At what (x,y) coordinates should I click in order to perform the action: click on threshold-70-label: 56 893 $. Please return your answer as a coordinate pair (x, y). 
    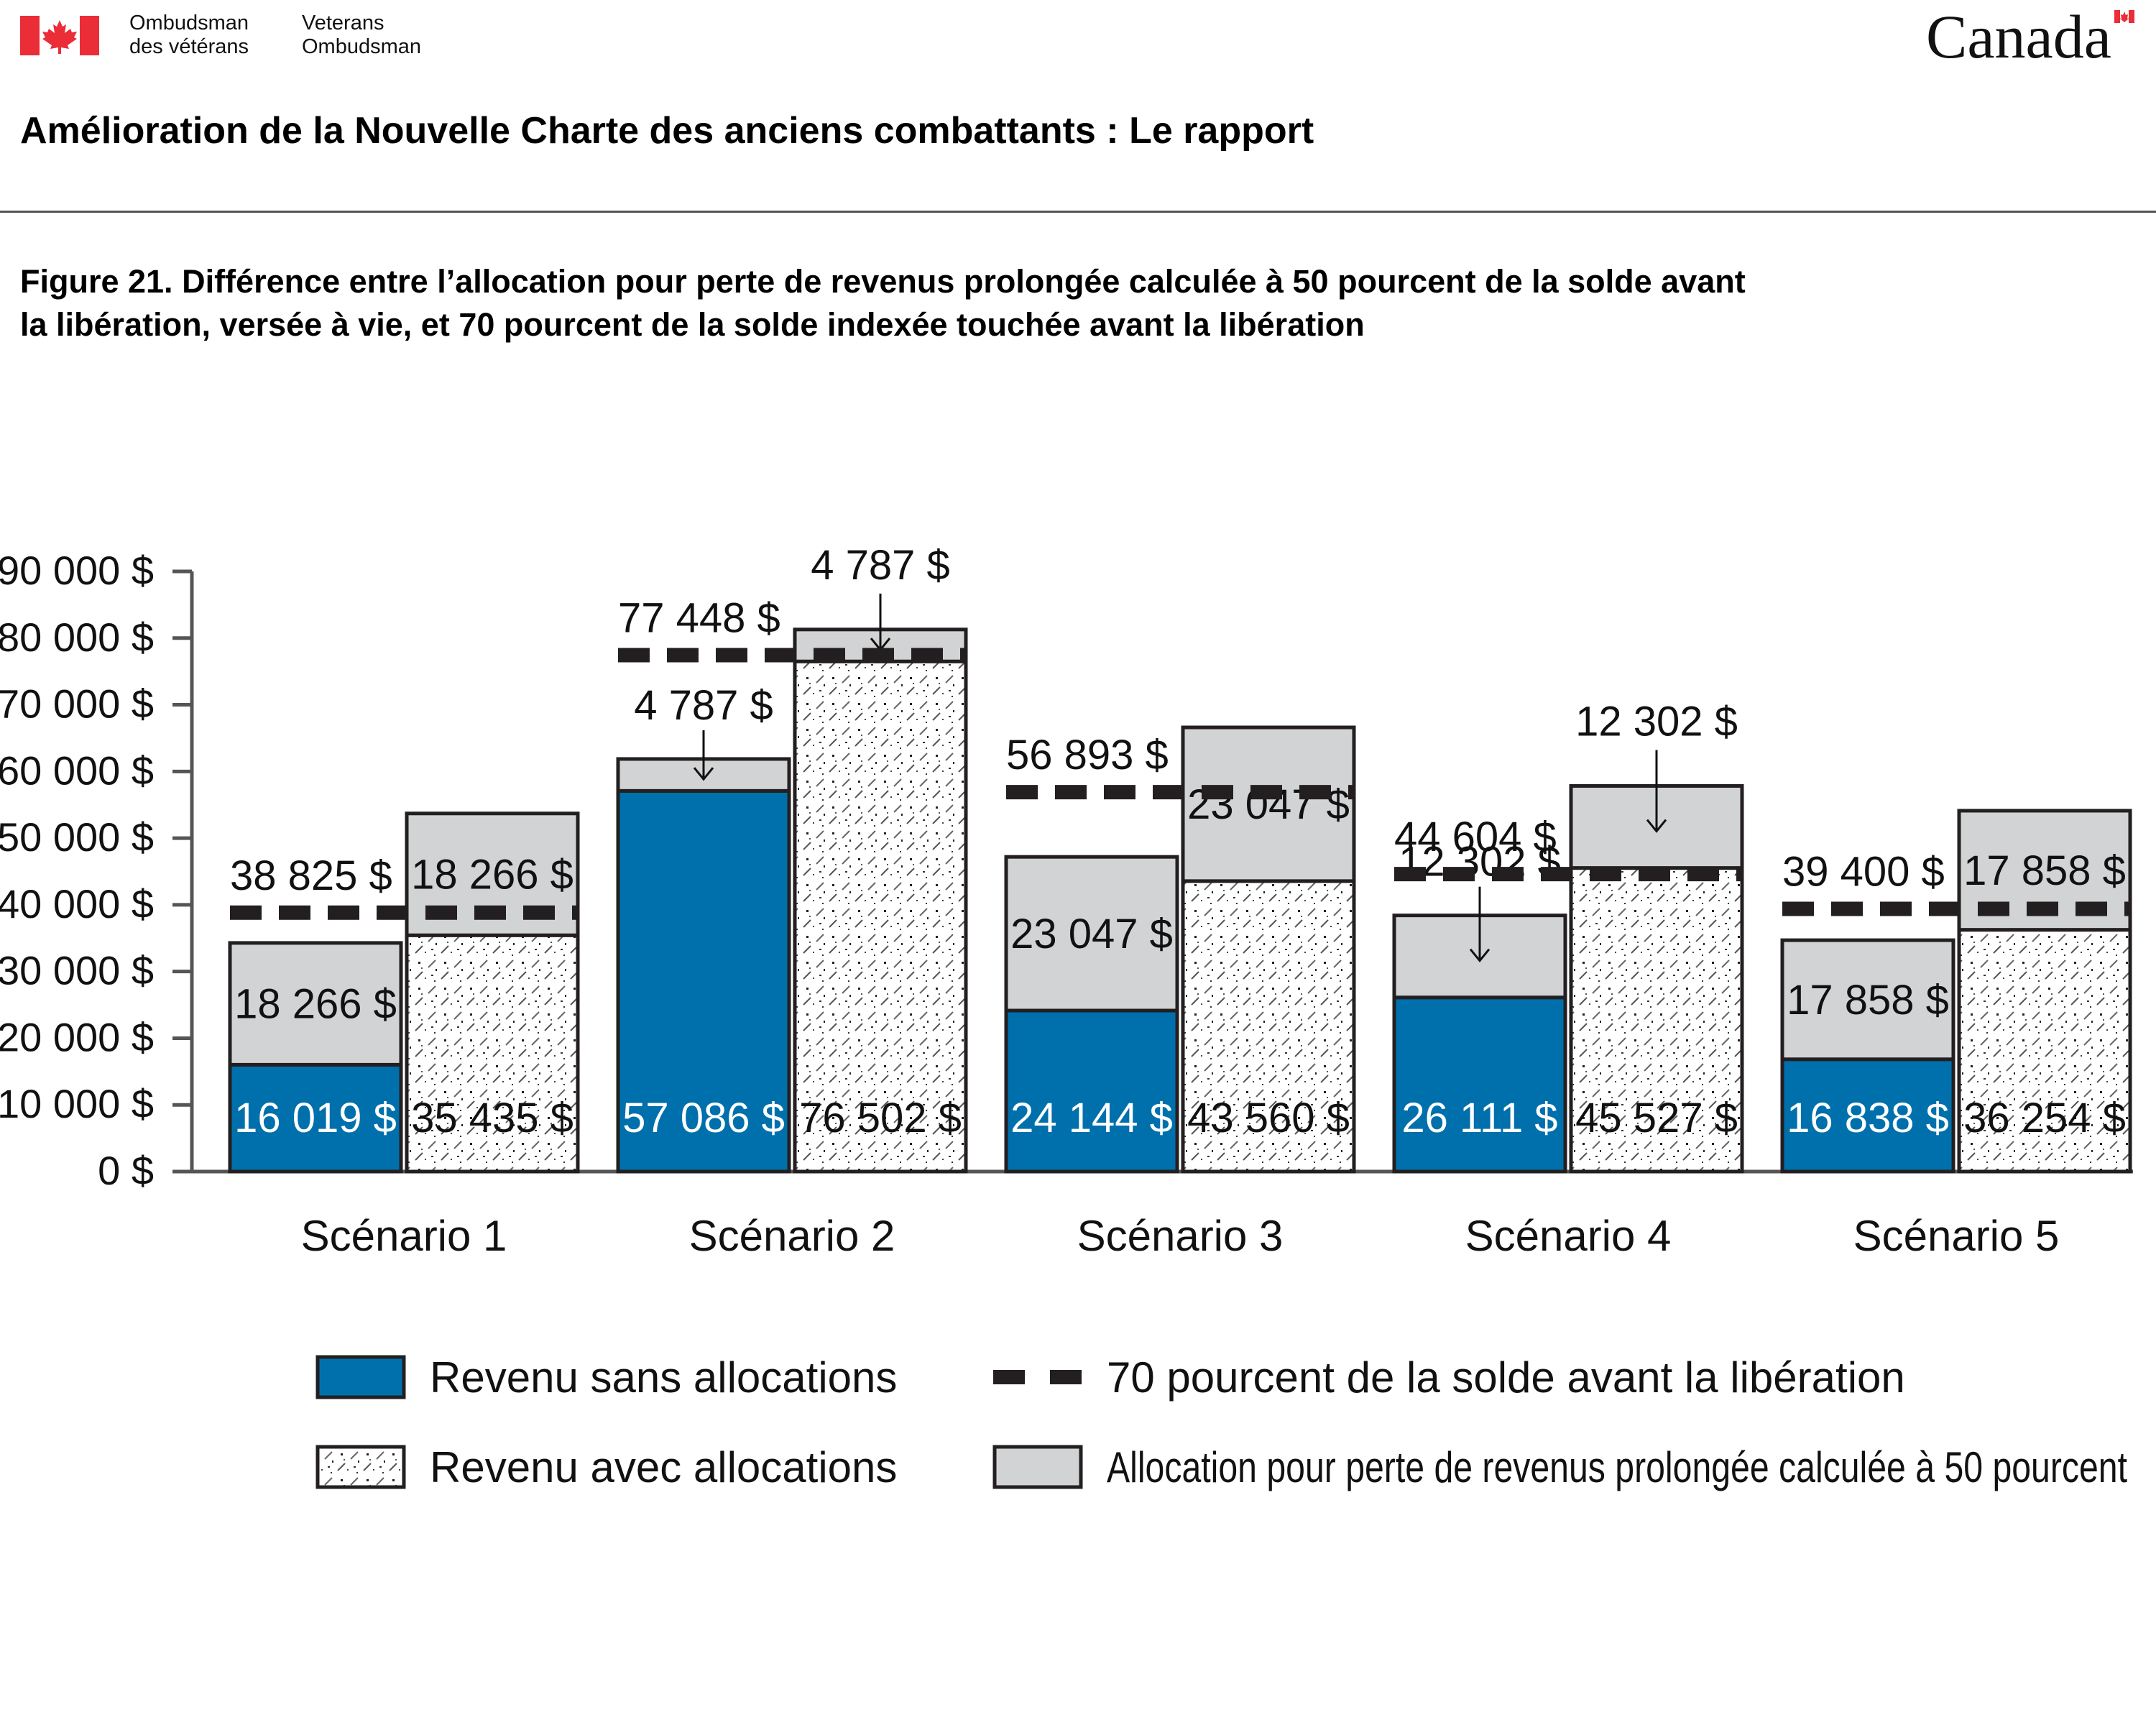
    Looking at the image, I should click on (1087, 755).